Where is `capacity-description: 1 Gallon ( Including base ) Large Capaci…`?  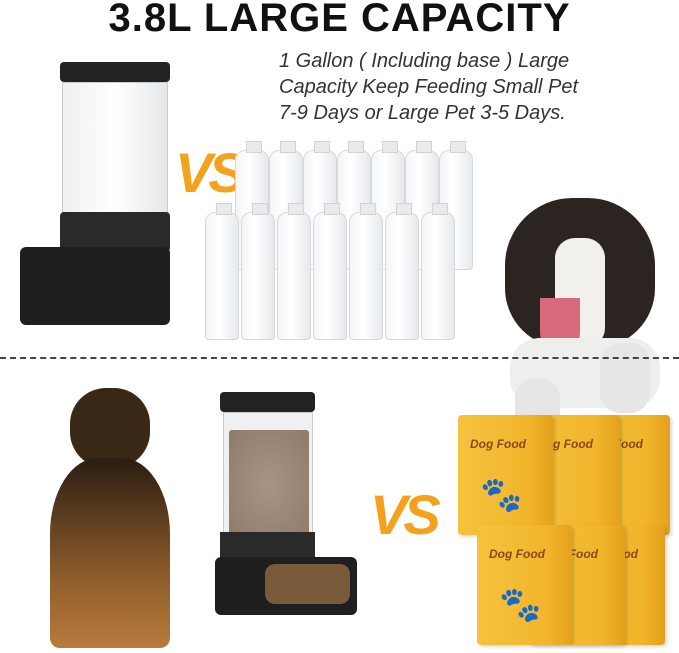 capacity-description: 1 Gallon ( Including base ) Large Capaci… is located at coordinates (428, 87).